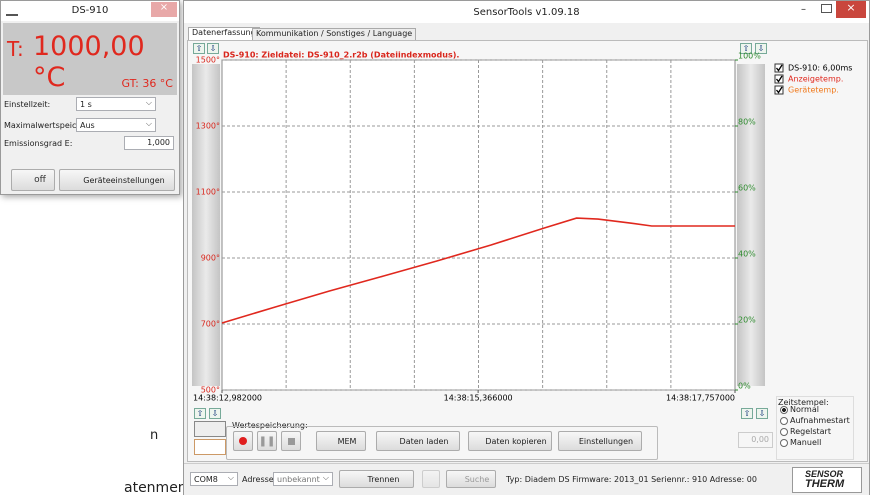 This screenshot has height=496, width=870. I want to click on temp-prefix: T:, so click(15, 49).